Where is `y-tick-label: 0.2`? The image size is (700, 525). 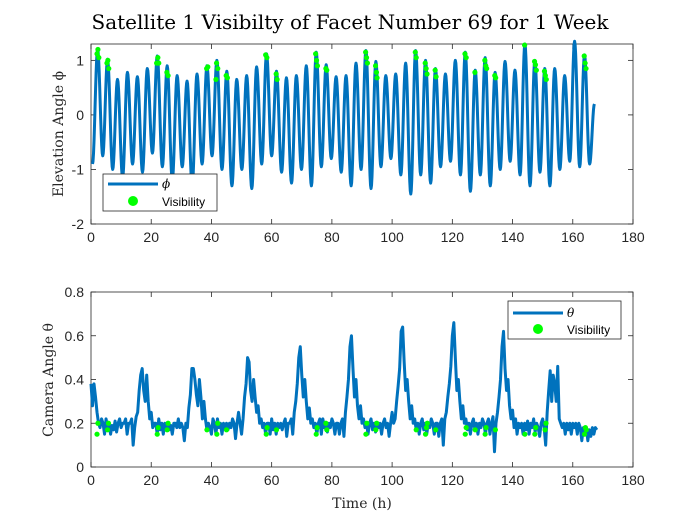
y-tick-label: 0.2 is located at coordinates (75, 423).